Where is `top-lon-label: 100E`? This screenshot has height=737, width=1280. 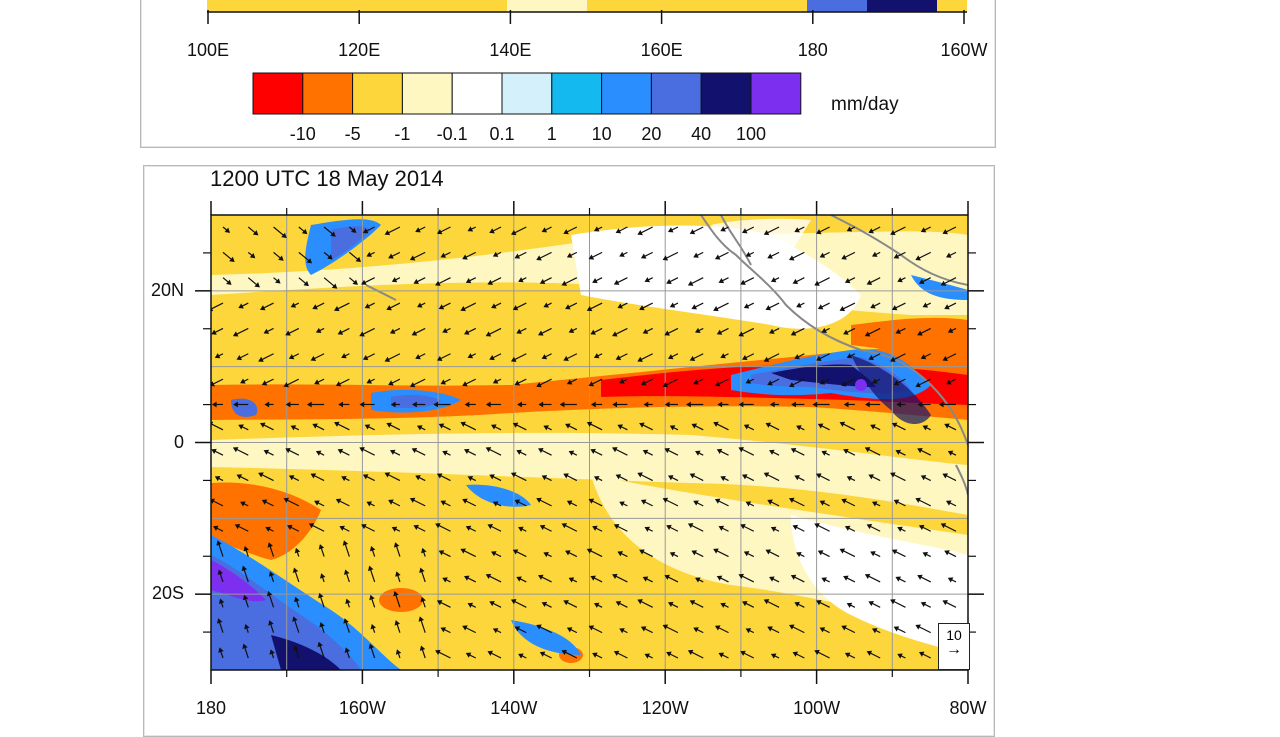 top-lon-label: 100E is located at coordinates (208, 50).